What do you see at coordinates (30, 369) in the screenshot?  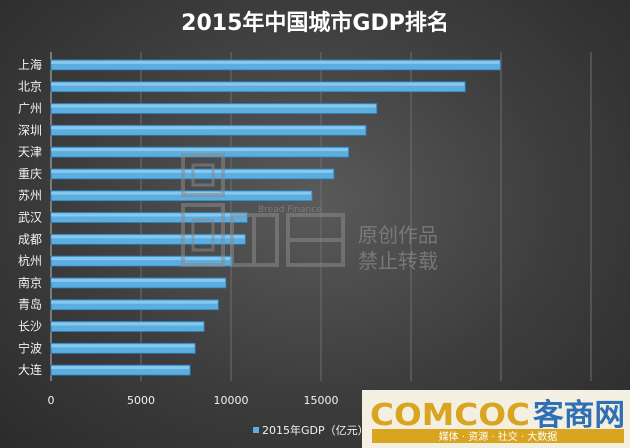 I see `category-label: 大连` at bounding box center [30, 369].